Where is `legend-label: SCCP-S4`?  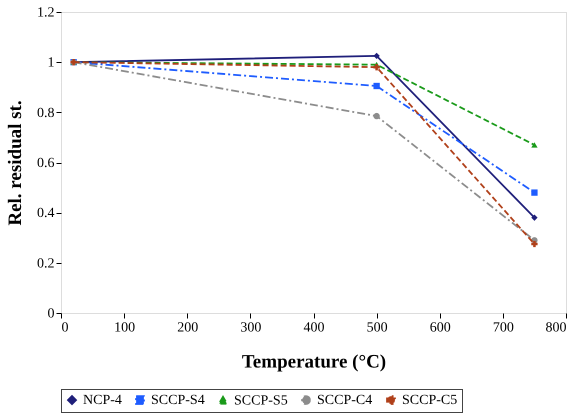
legend-label: SCCP-S4 is located at coordinates (178, 400).